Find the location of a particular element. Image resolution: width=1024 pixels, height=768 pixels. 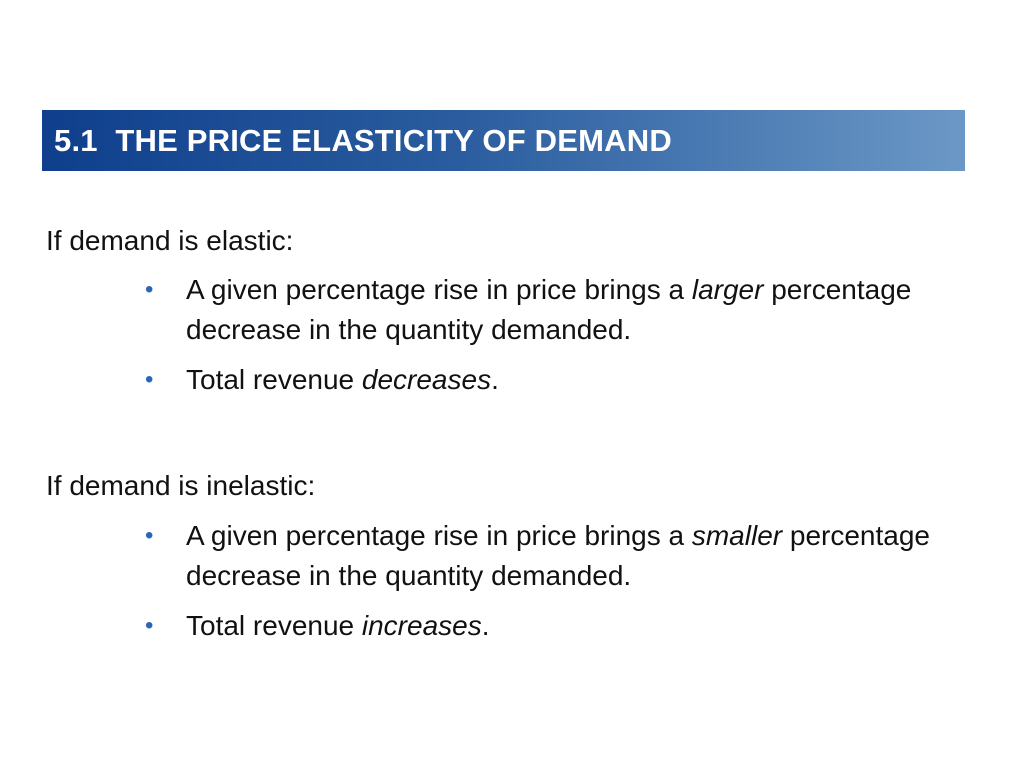

bullet-item: • Total revenue increases. is located at coordinates (545, 626).